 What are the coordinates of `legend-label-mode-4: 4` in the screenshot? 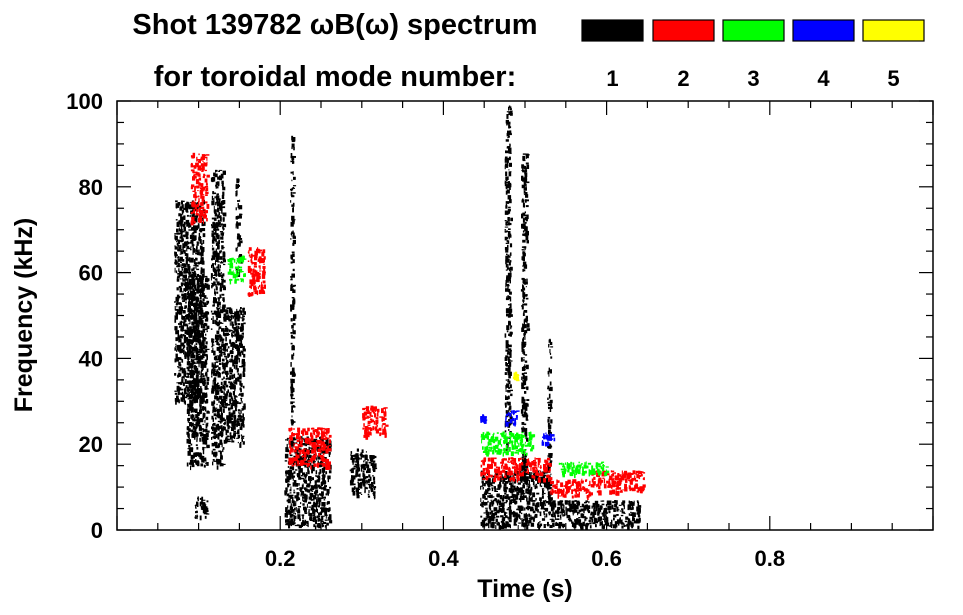 It's located at (823, 78).